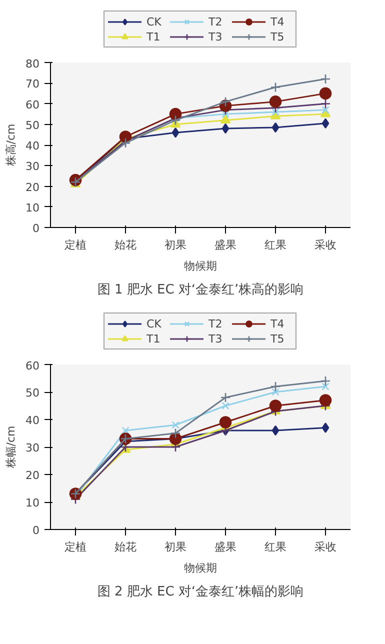  What do you see at coordinates (33, 64) in the screenshot?
I see `y-tick-label: 80` at bounding box center [33, 64].